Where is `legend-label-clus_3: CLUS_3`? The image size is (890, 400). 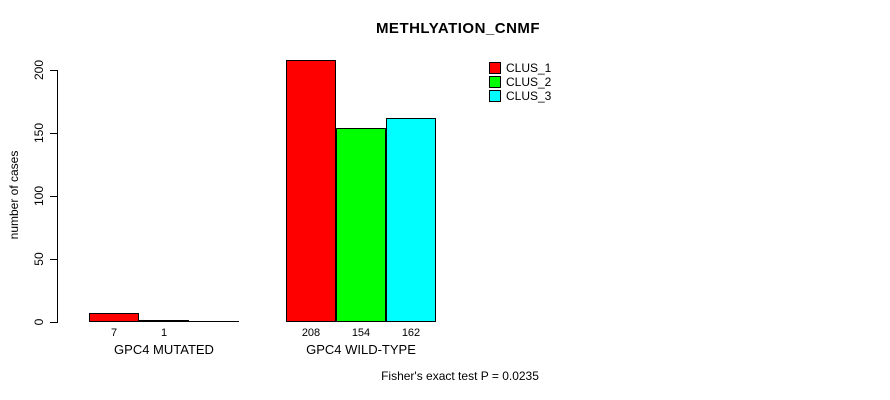
legend-label-clus_3: CLUS_3 is located at coordinates (529, 96).